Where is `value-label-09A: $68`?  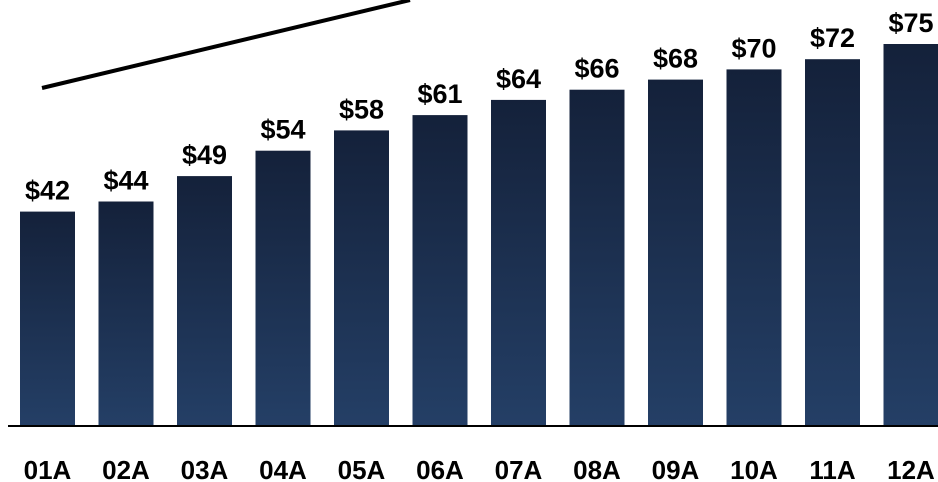
value-label-09A: $68 is located at coordinates (675, 59).